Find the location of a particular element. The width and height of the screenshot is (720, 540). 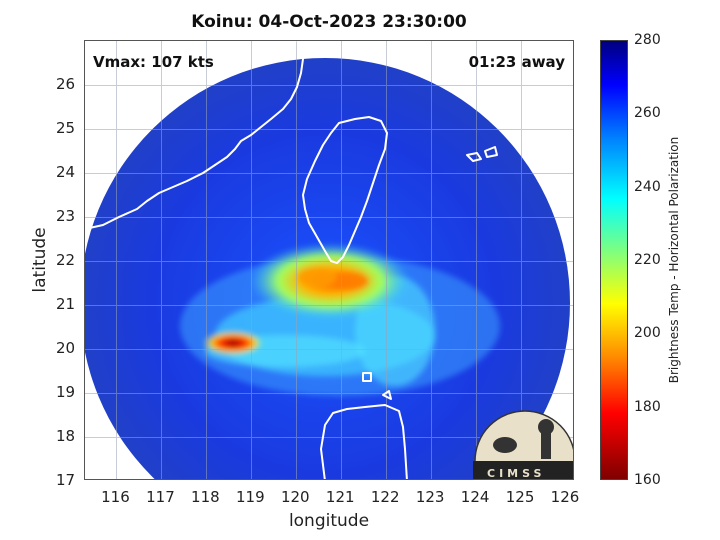

colorbar-tick-label: 260 is located at coordinates (647, 113).